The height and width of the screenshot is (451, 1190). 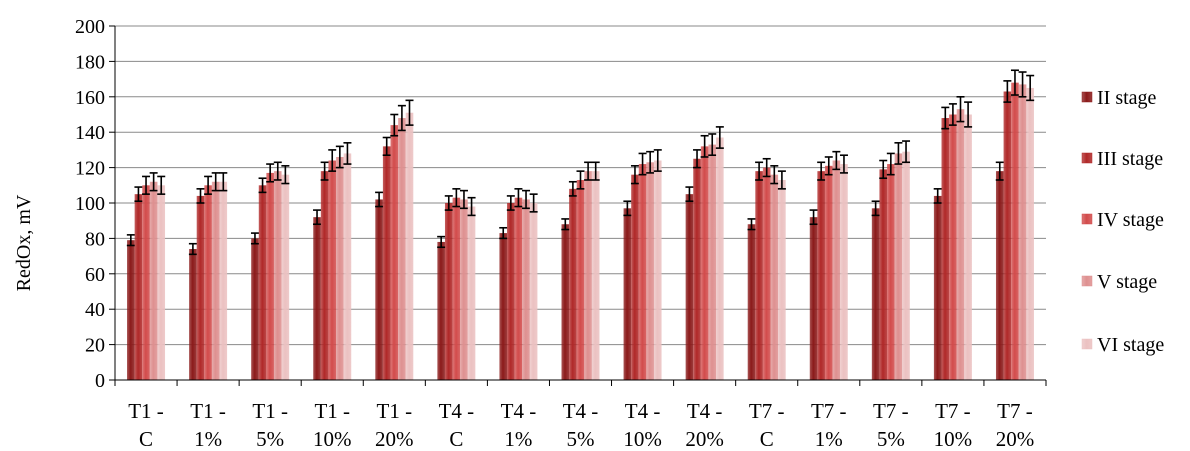 What do you see at coordinates (1130, 220) in the screenshot?
I see `legend-label: IV stage` at bounding box center [1130, 220].